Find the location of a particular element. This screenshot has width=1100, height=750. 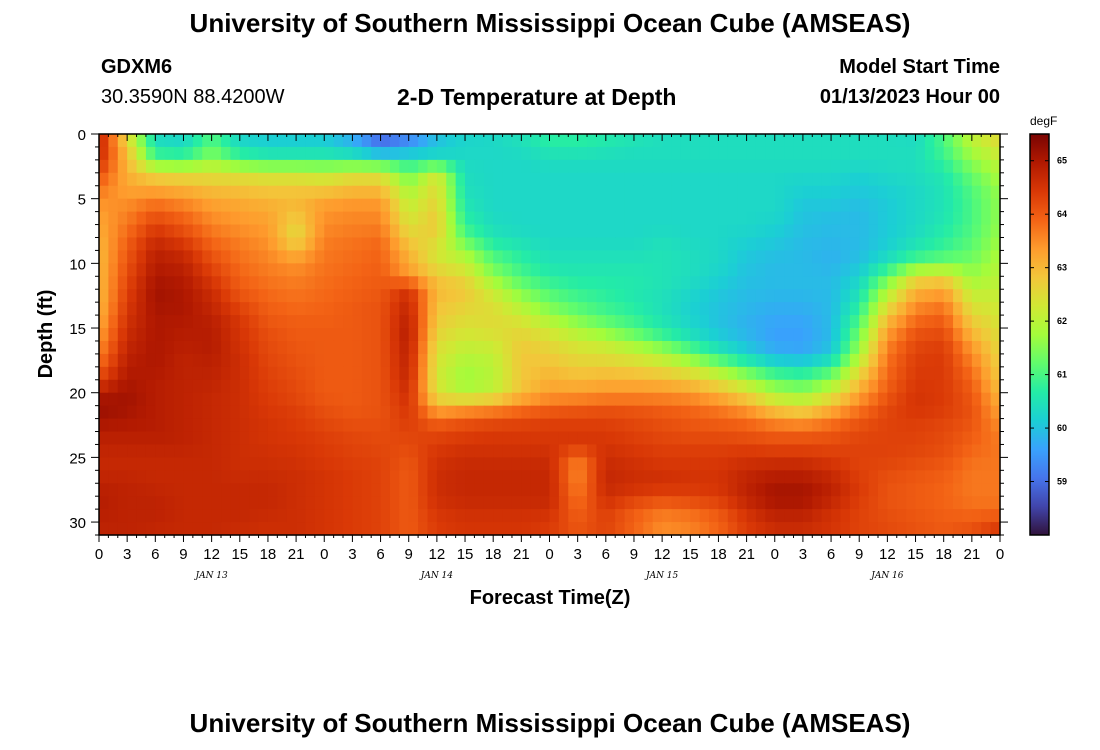

x-tick-label: 12 is located at coordinates (662, 554).